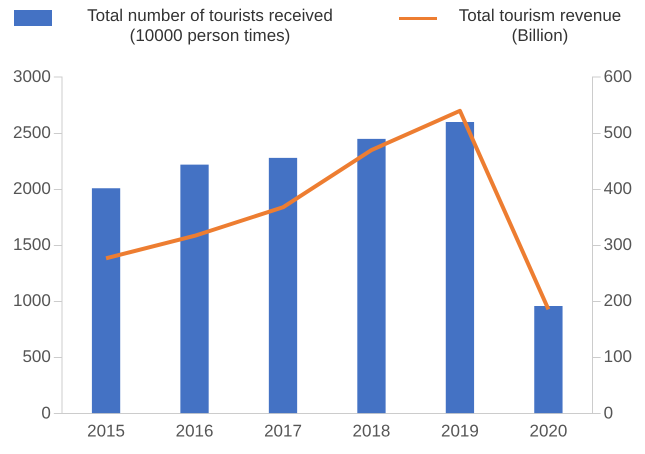  Describe the element at coordinates (618, 300) in the screenshot. I see `y2-tick-label: 200` at that location.